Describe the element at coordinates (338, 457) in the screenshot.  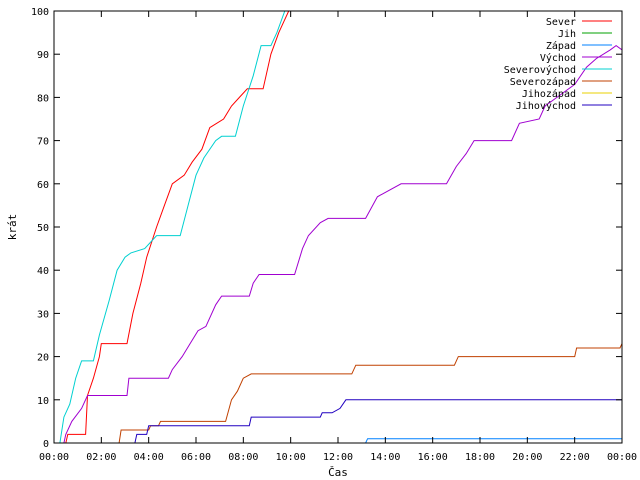
I see `x-tick-label: 12:00` at that location.